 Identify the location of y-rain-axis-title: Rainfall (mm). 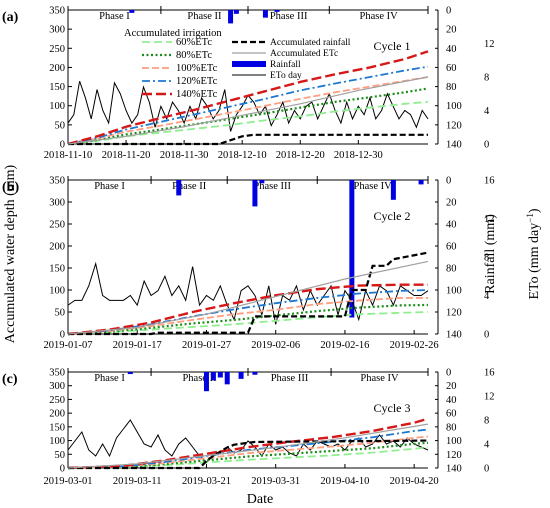
(490, 254).